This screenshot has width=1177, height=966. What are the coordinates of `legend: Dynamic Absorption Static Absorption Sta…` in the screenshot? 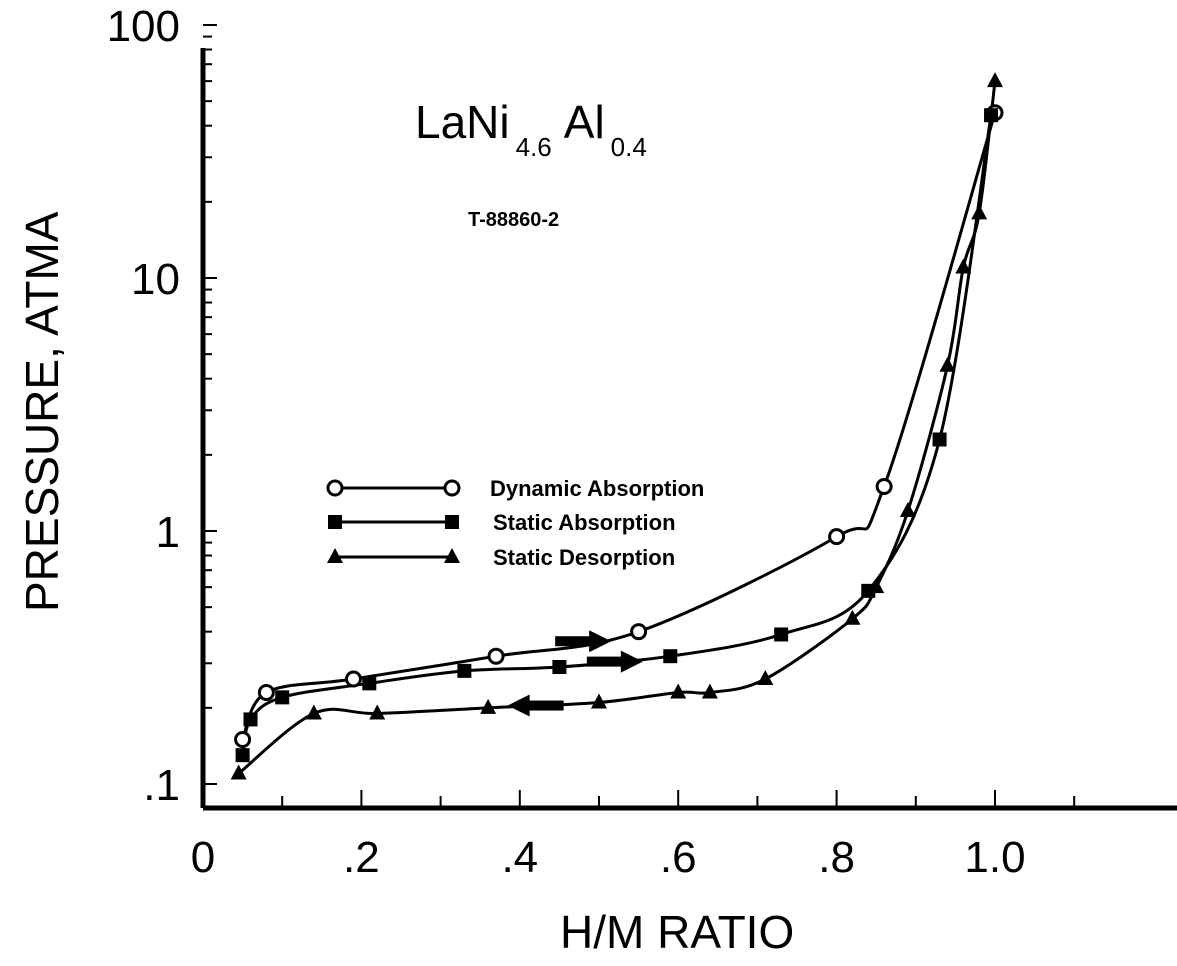 It's located at (515, 523).